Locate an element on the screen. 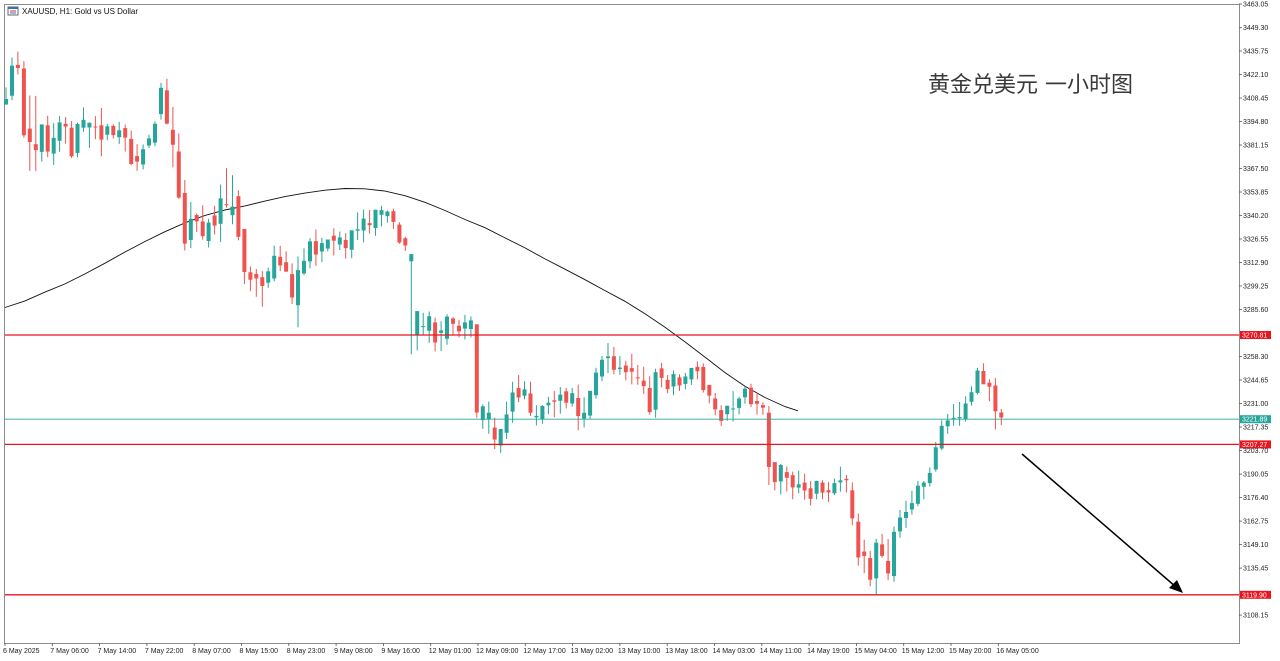 This screenshot has height=661, width=1280. price-tick-label: 3149.10 is located at coordinates (1255, 545).